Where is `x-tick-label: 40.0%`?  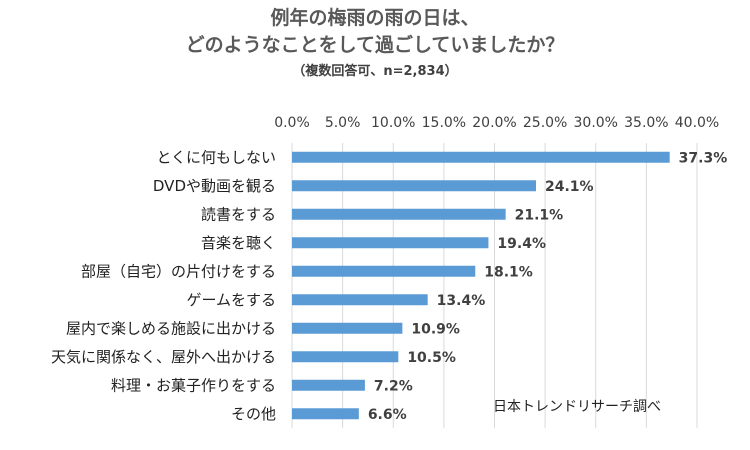 x-tick-label: 40.0% is located at coordinates (697, 123).